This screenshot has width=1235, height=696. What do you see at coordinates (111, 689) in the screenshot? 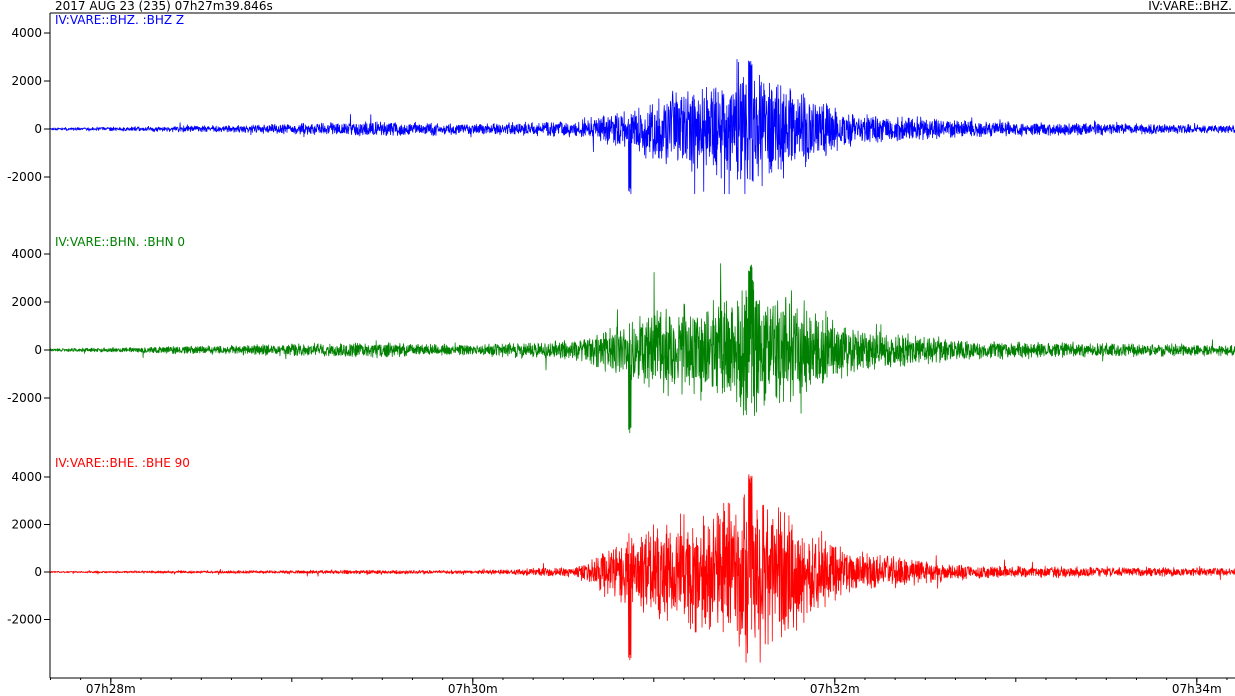
I see `x-tick-label: 07h28m` at bounding box center [111, 689].